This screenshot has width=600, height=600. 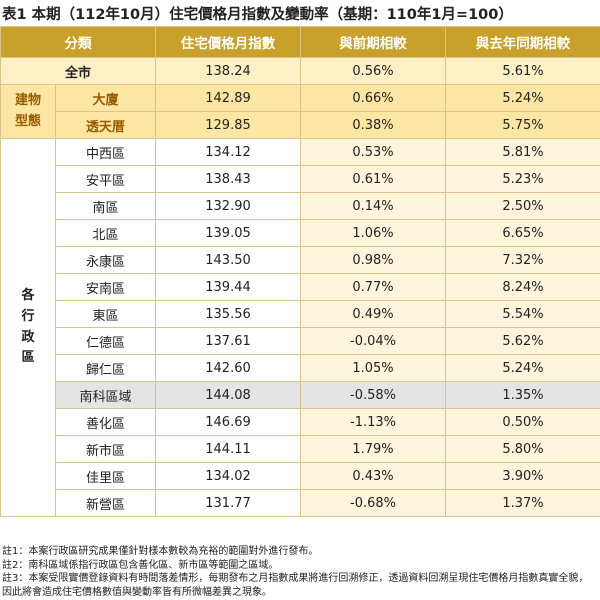 What do you see at coordinates (228, 98) in the screenshot?
I see `cell: 142.89` at bounding box center [228, 98].